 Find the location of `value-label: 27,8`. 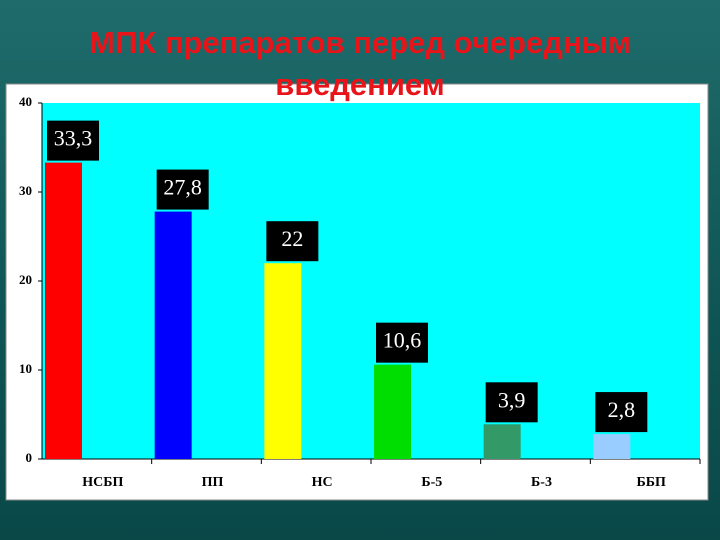

value-label: 27,8 is located at coordinates (182, 187).